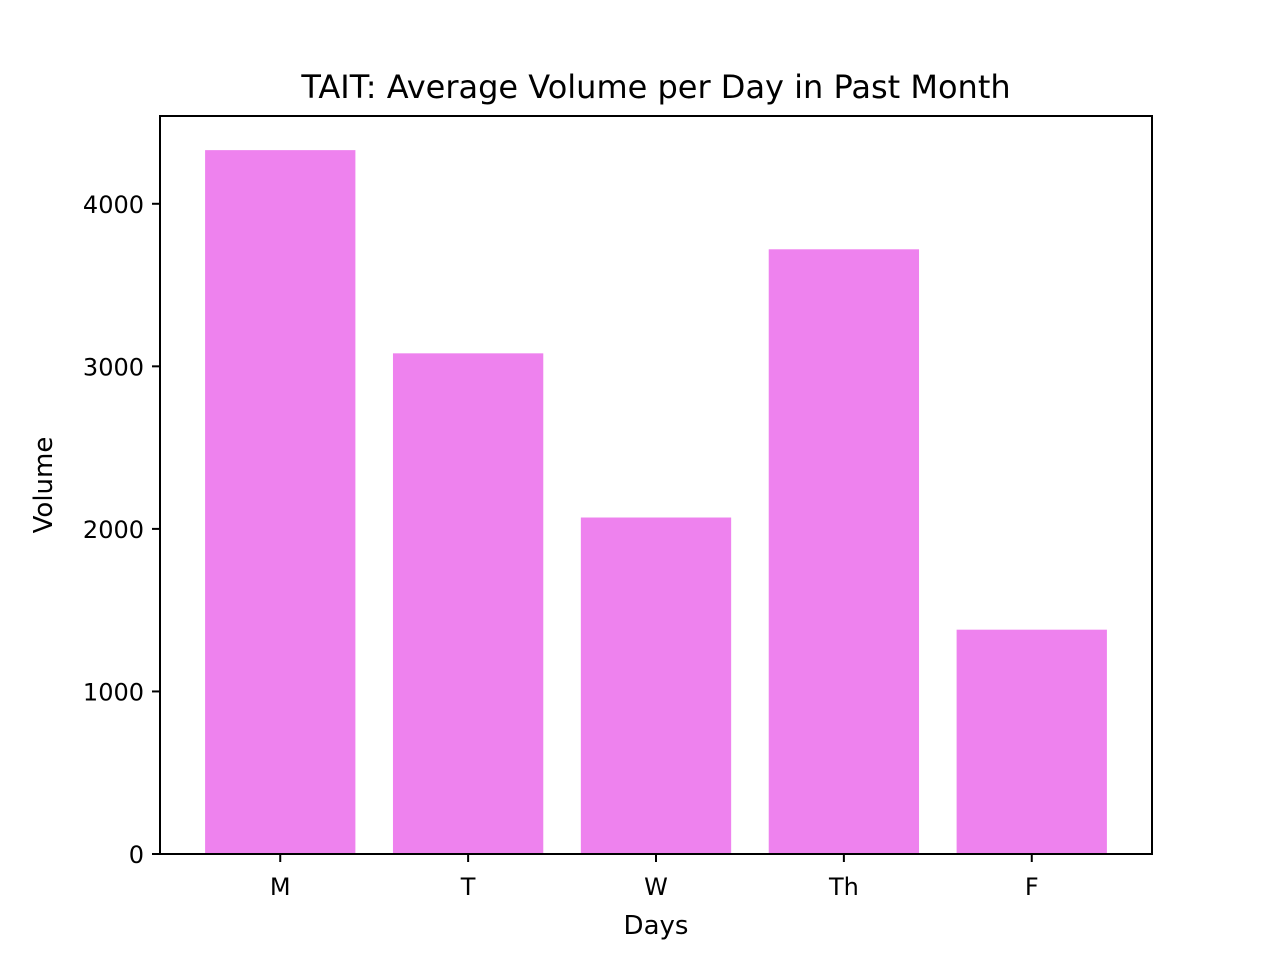 This screenshot has height=960, width=1280. What do you see at coordinates (136, 855) in the screenshot?
I see `y-tick-label: 0` at bounding box center [136, 855].